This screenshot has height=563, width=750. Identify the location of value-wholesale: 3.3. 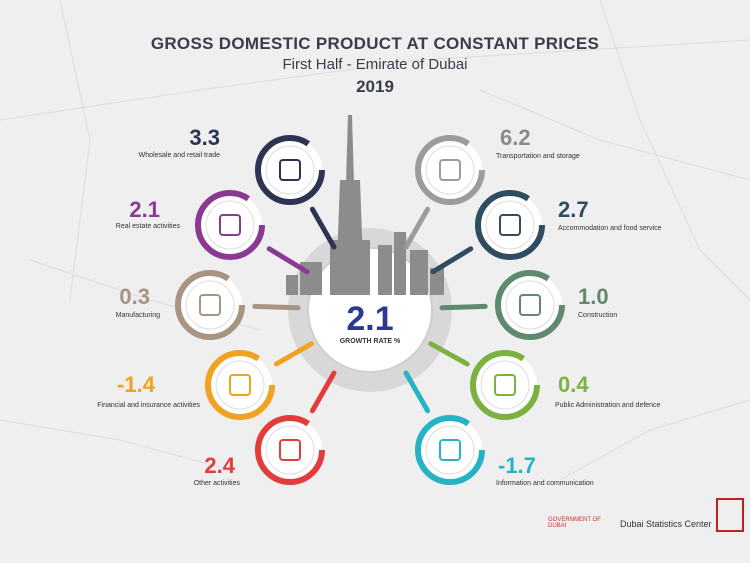
(204, 137).